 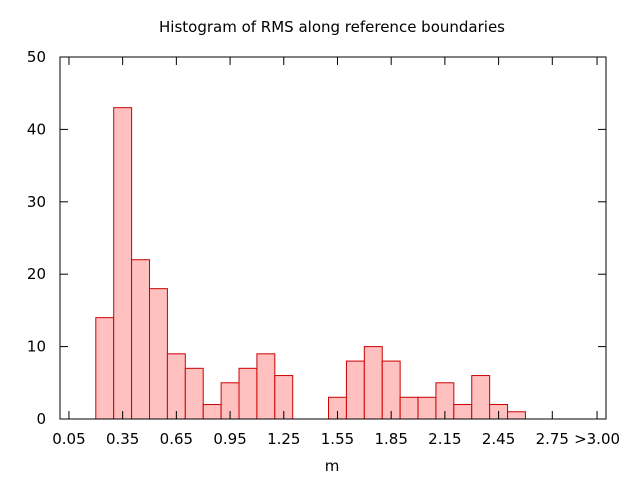 What do you see at coordinates (36, 202) in the screenshot?
I see `y-tick-label: 30` at bounding box center [36, 202].